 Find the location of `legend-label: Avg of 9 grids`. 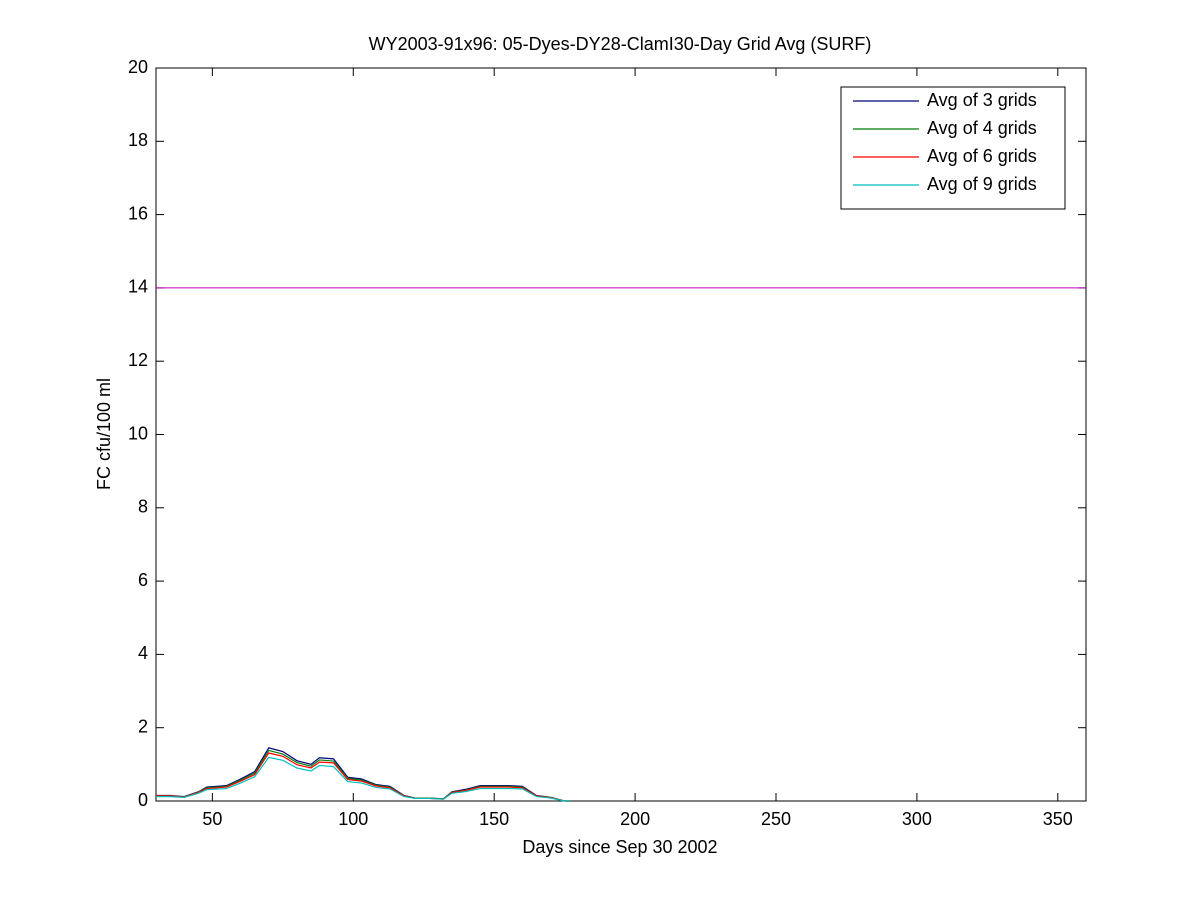

legend-label: Avg of 9 grids is located at coordinates (982, 184).